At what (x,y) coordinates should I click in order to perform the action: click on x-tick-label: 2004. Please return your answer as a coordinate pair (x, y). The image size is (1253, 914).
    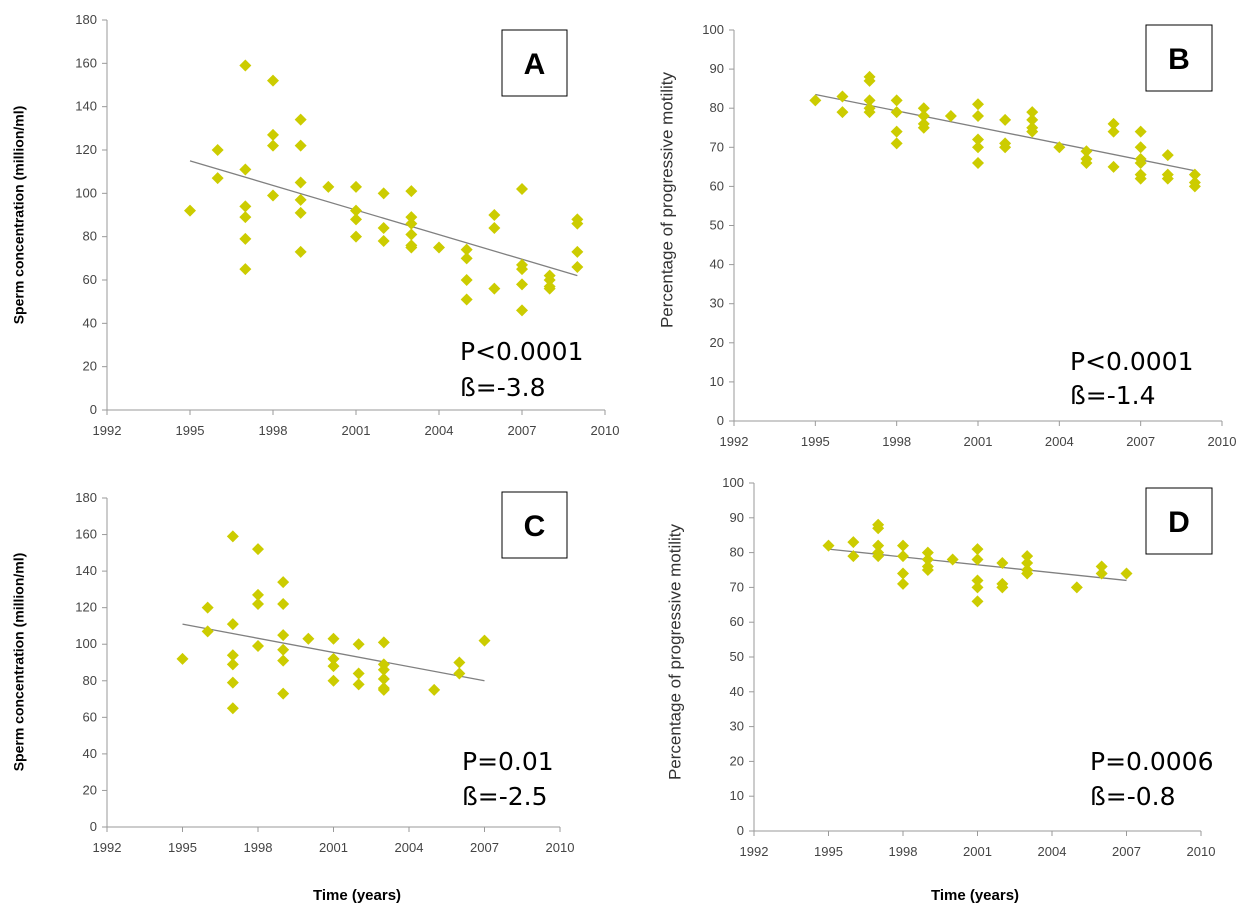
    Looking at the image, I should click on (1059, 441).